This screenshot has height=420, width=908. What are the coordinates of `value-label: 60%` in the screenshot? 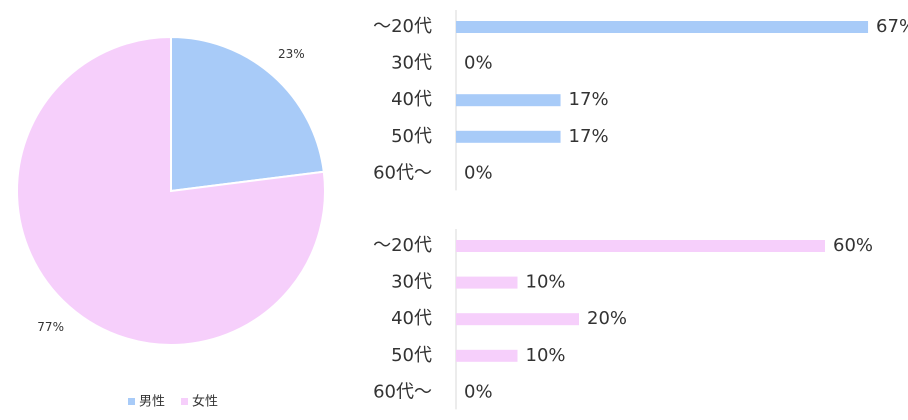 It's located at (853, 245).